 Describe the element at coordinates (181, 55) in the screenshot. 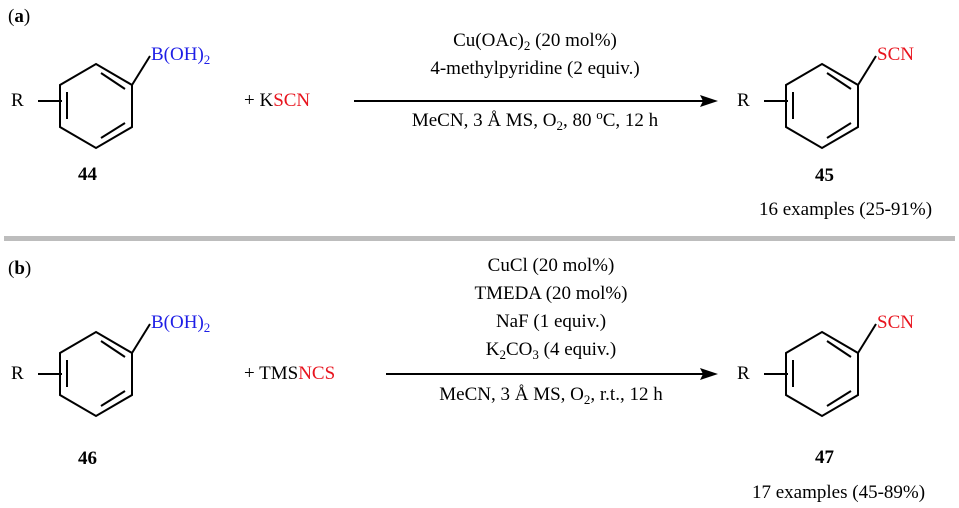

I see `reactant-44-boronic-acid: B(OH)2` at that location.